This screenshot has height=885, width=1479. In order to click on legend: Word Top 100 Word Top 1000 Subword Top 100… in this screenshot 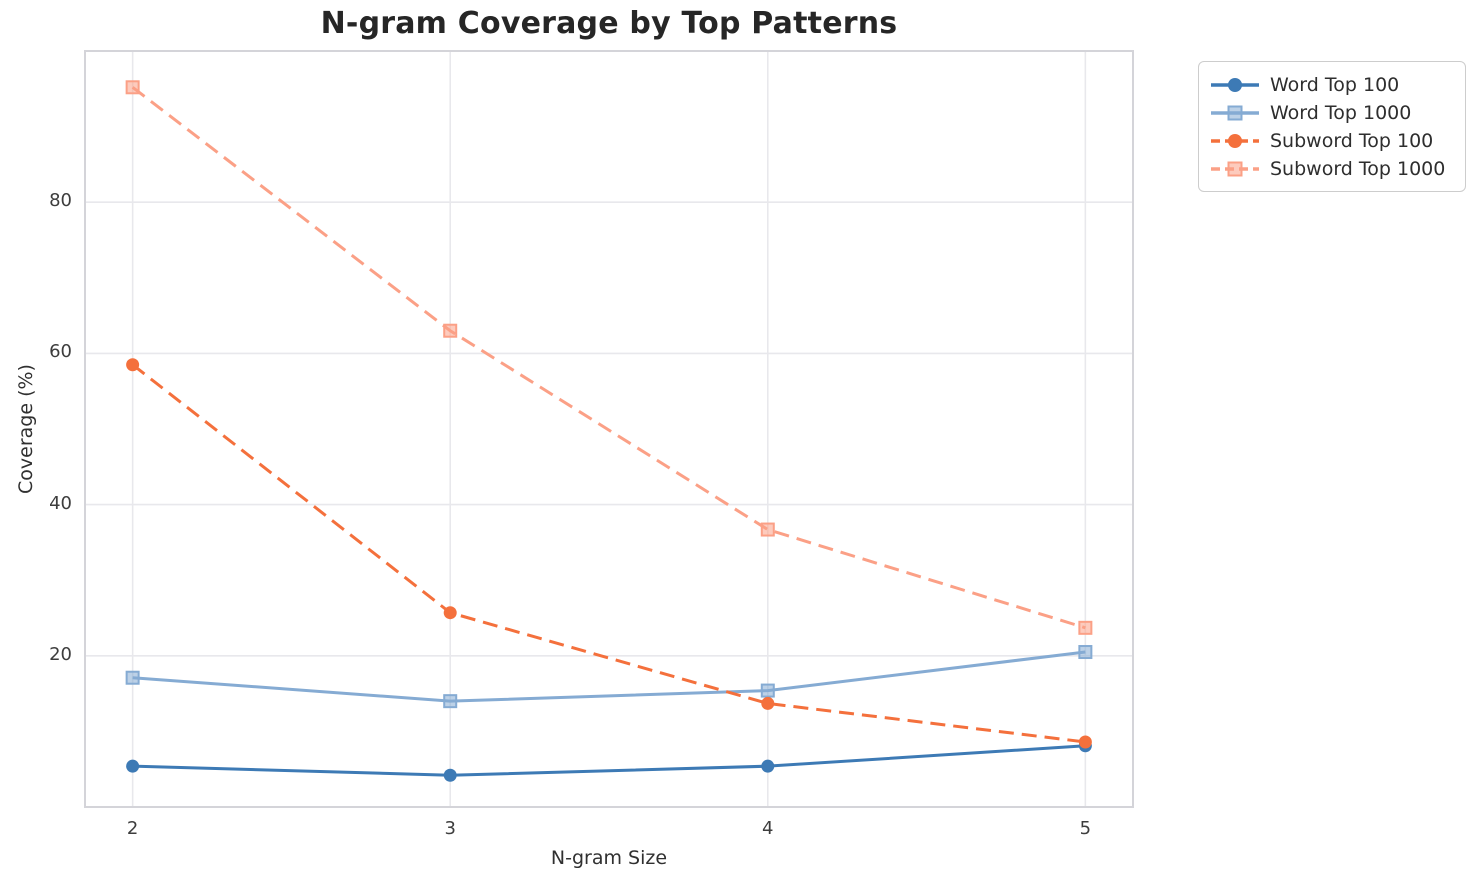, I will do `click(1332, 126)`.